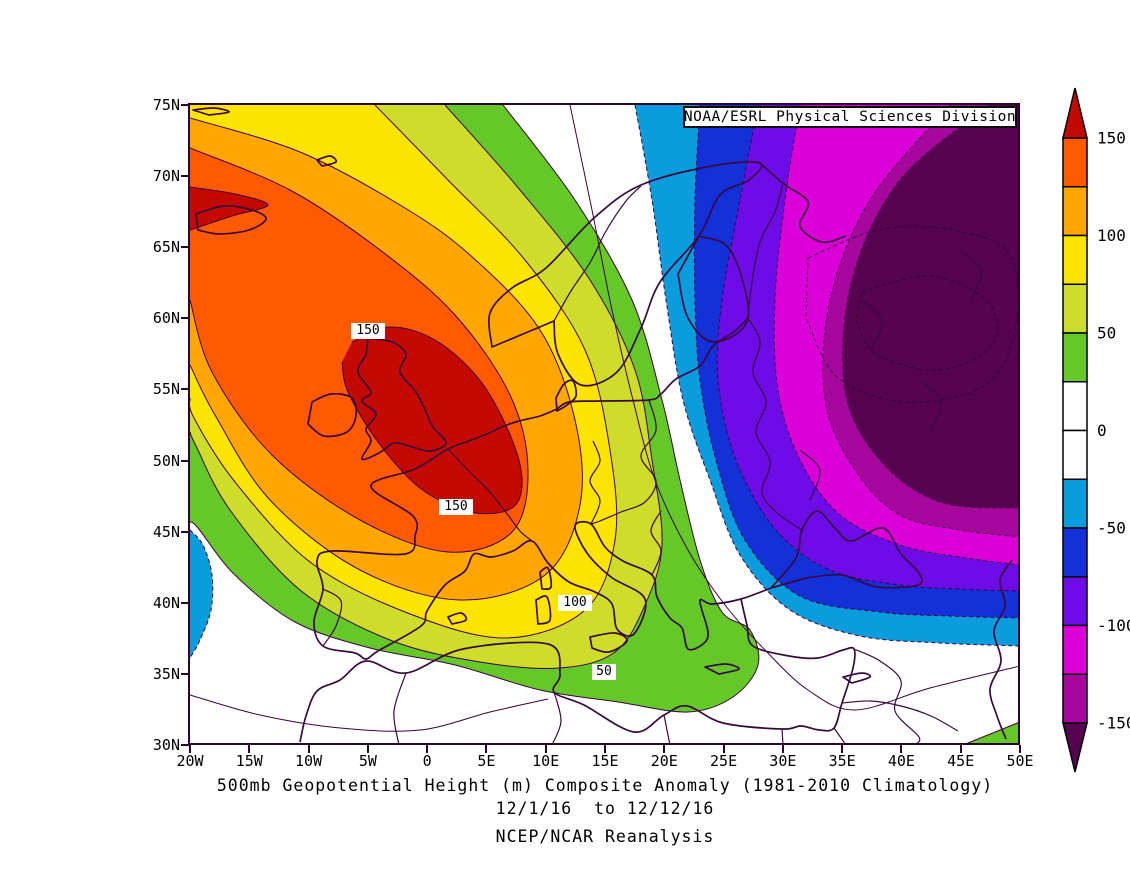 Image resolution: width=1130 pixels, height=874 pixels. I want to click on y-tick-label: 75N, so click(166, 105).